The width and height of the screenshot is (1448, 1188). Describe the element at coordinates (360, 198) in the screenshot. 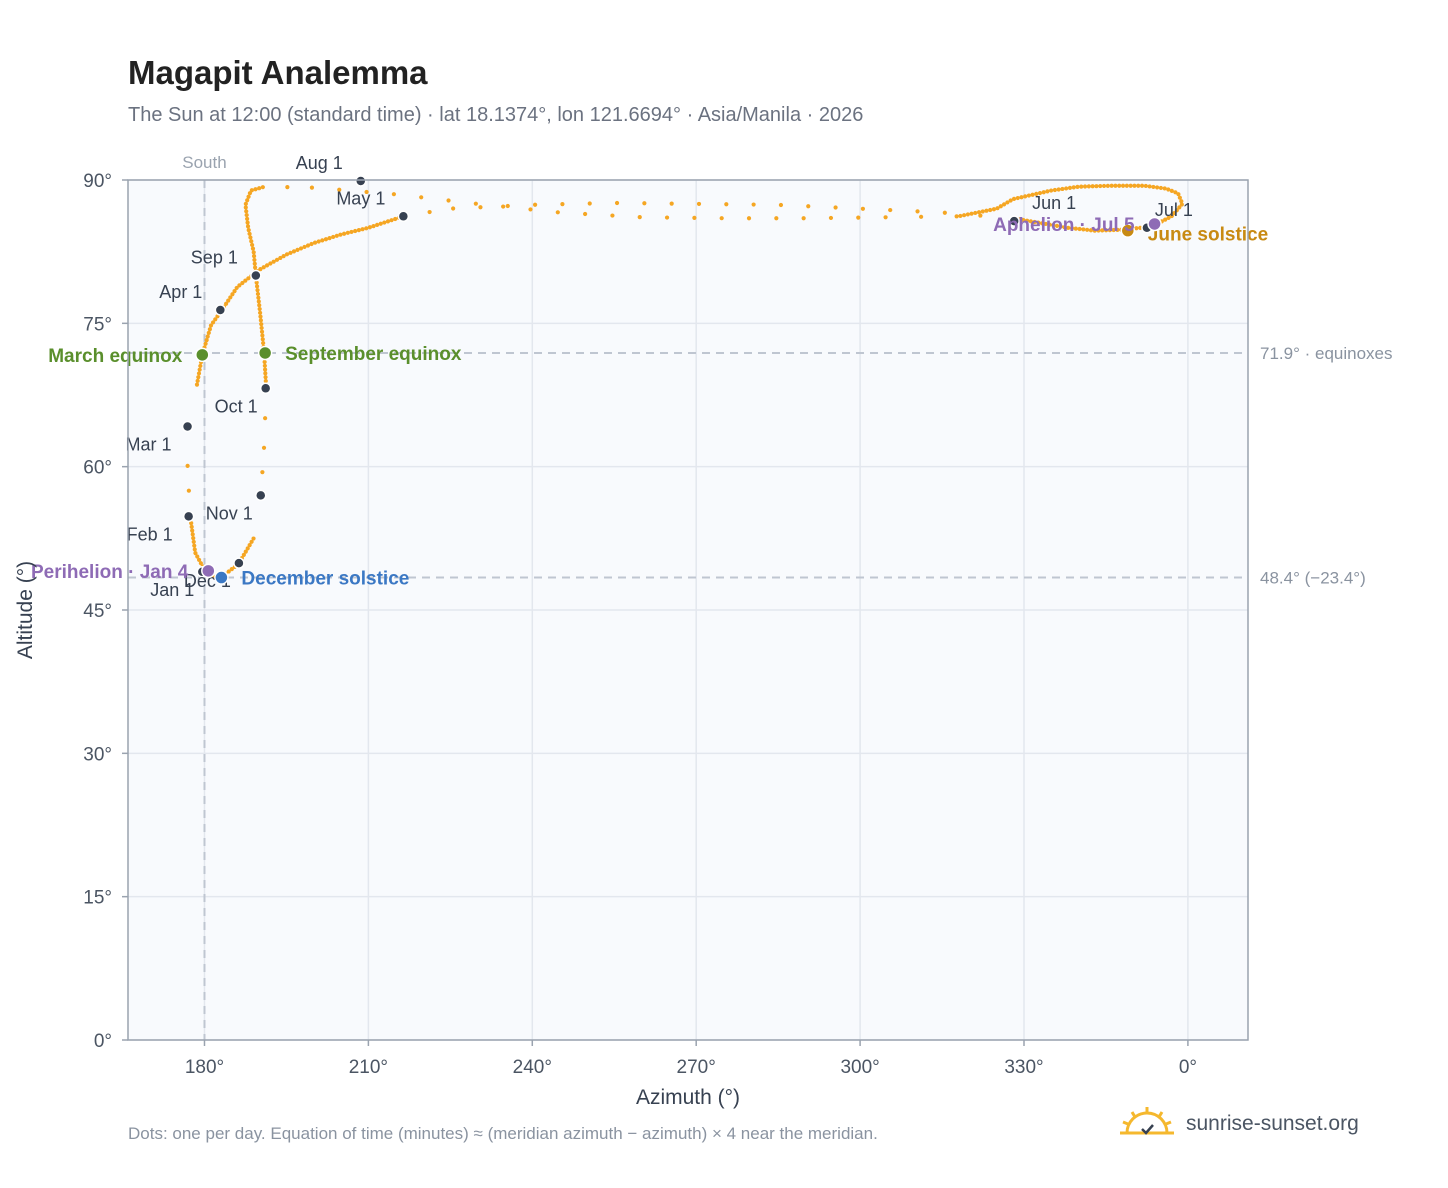

I see `month-marker-label: May 1` at that location.